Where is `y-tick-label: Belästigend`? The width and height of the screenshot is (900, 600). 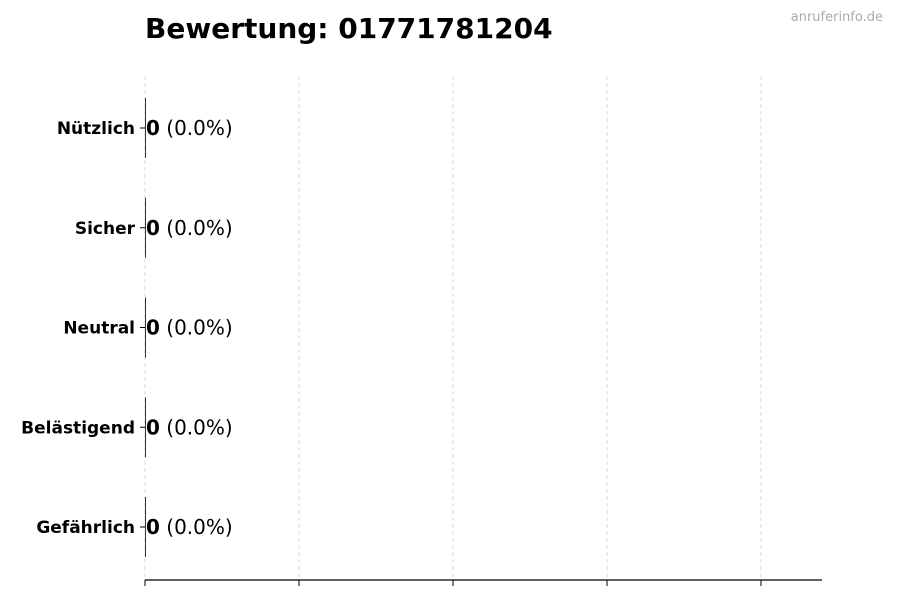
y-tick-label: Belästigend is located at coordinates (78, 428).